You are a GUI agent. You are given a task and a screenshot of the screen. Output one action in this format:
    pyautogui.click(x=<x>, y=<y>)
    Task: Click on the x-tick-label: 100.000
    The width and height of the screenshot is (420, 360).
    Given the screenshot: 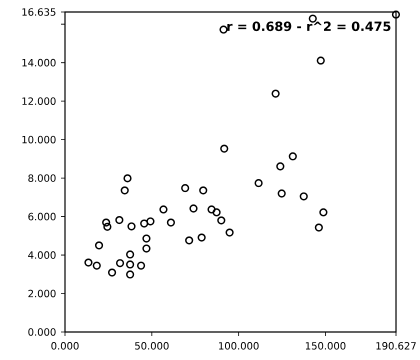 What is the action you would take?
    pyautogui.click(x=239, y=346)
    